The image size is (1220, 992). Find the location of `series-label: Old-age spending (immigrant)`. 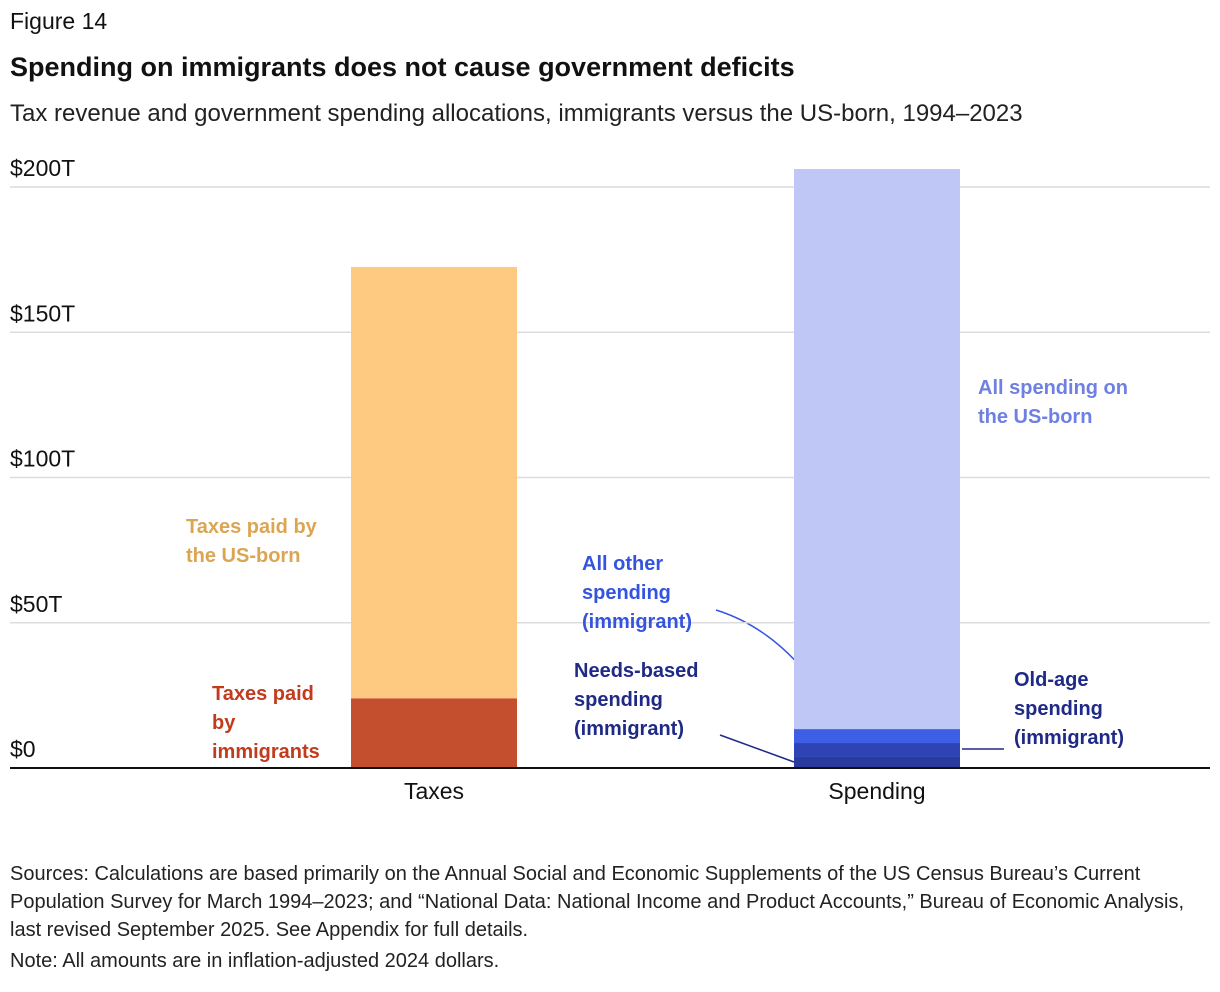

series-label: Old-age spending (immigrant) is located at coordinates (1069, 709).